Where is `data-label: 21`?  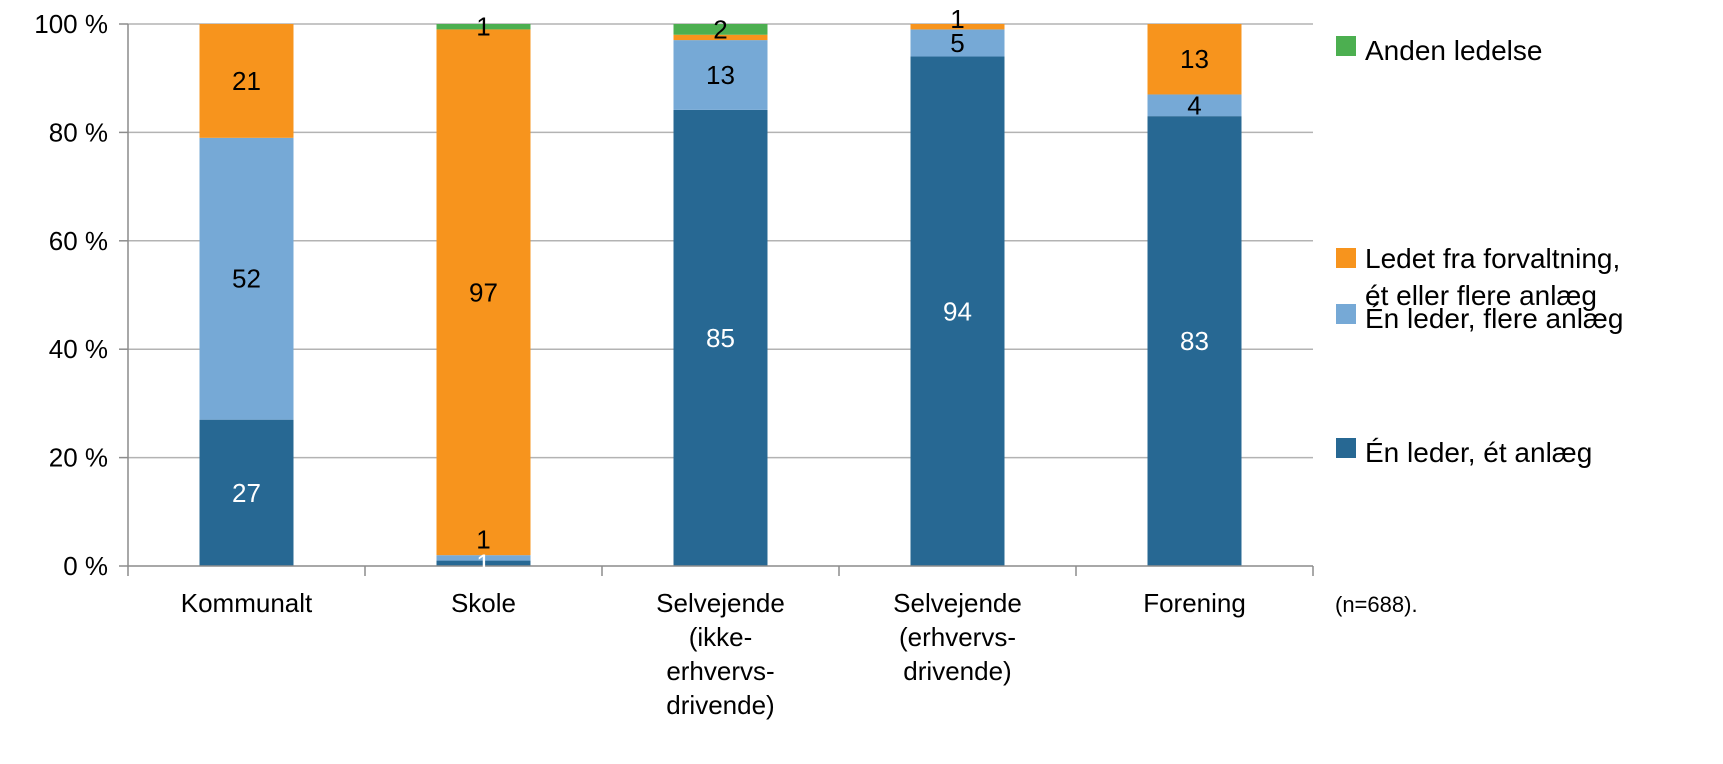 data-label: 21 is located at coordinates (246, 81).